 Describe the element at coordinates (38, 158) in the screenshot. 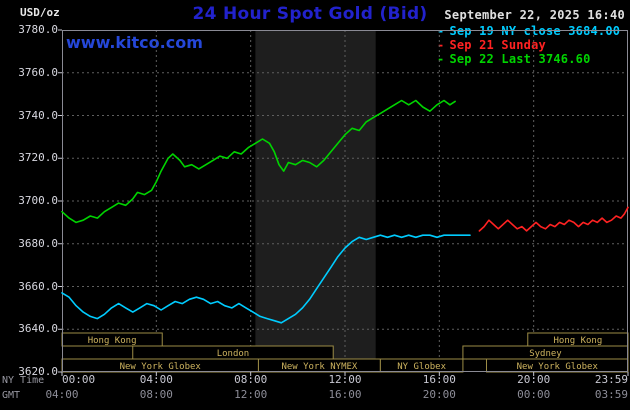

I see `y-tick-label: 3720.0` at that location.